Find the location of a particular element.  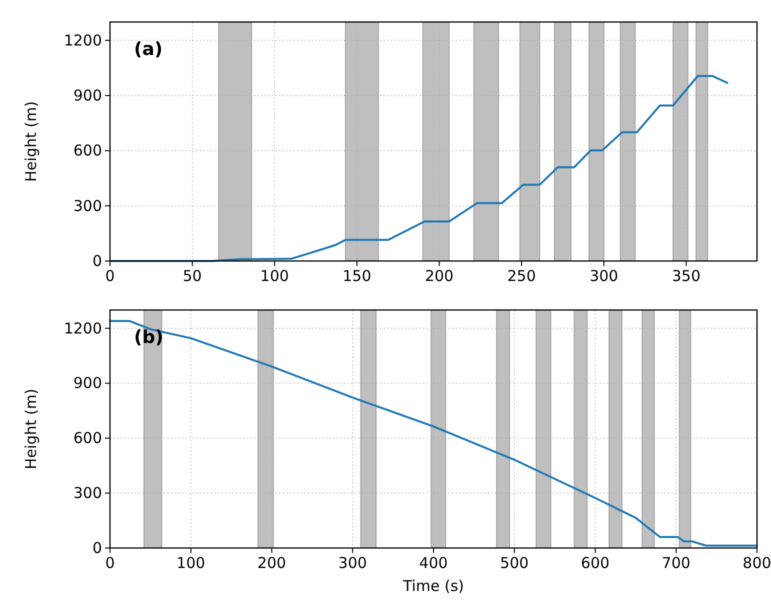

x-tick-label: 250 is located at coordinates (521, 276).